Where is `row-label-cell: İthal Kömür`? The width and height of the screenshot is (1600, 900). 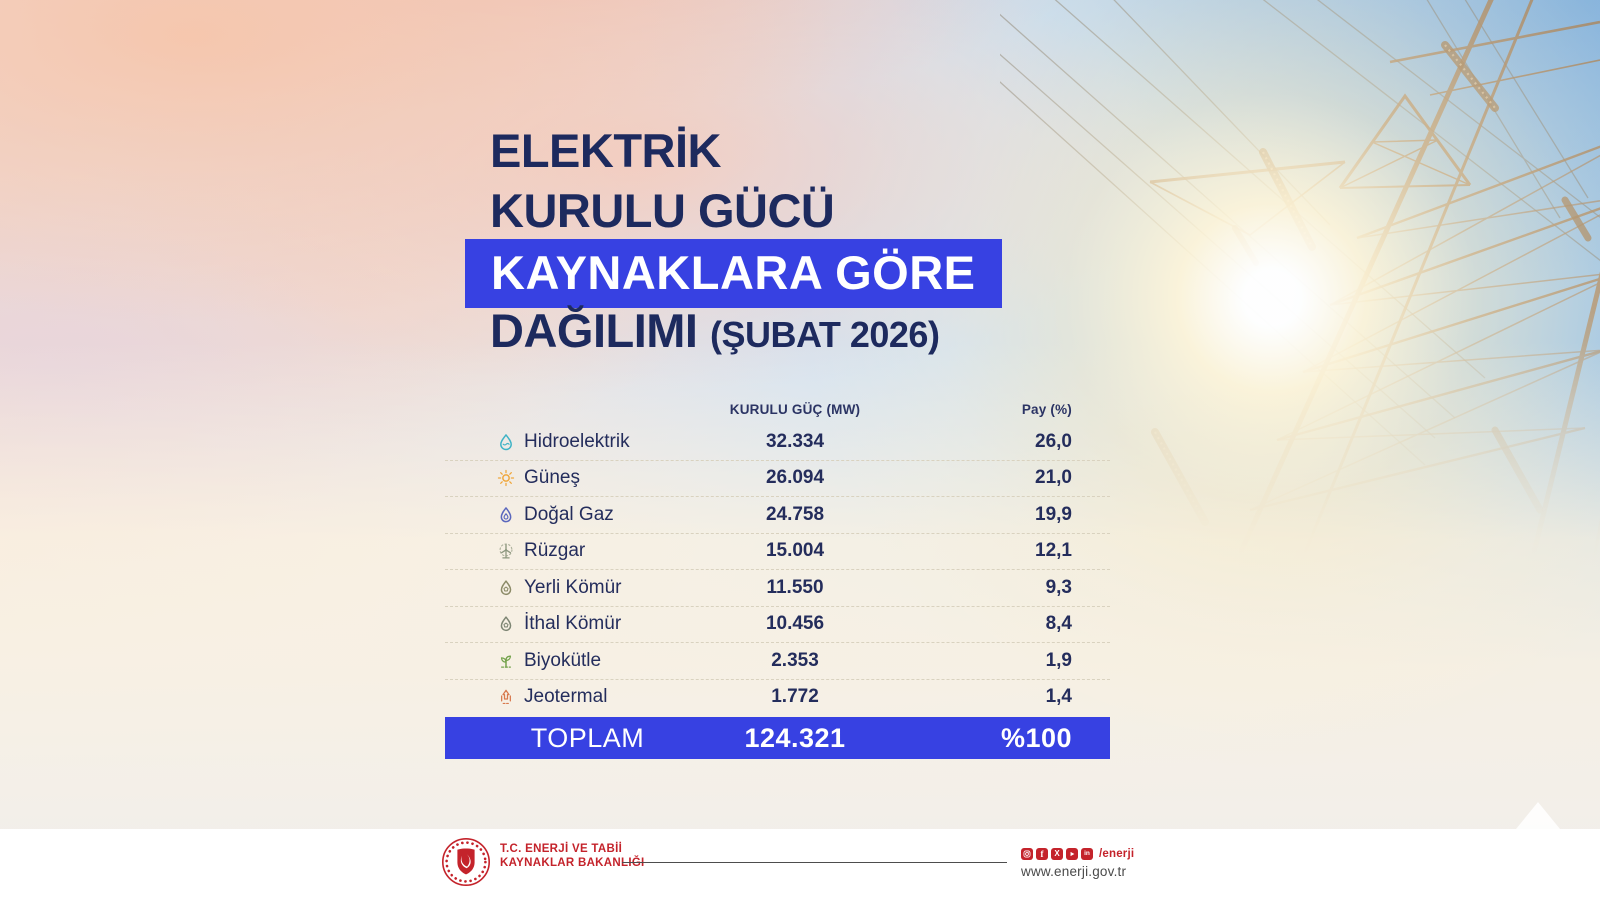 row-label-cell: İthal Kömür is located at coordinates (572, 624).